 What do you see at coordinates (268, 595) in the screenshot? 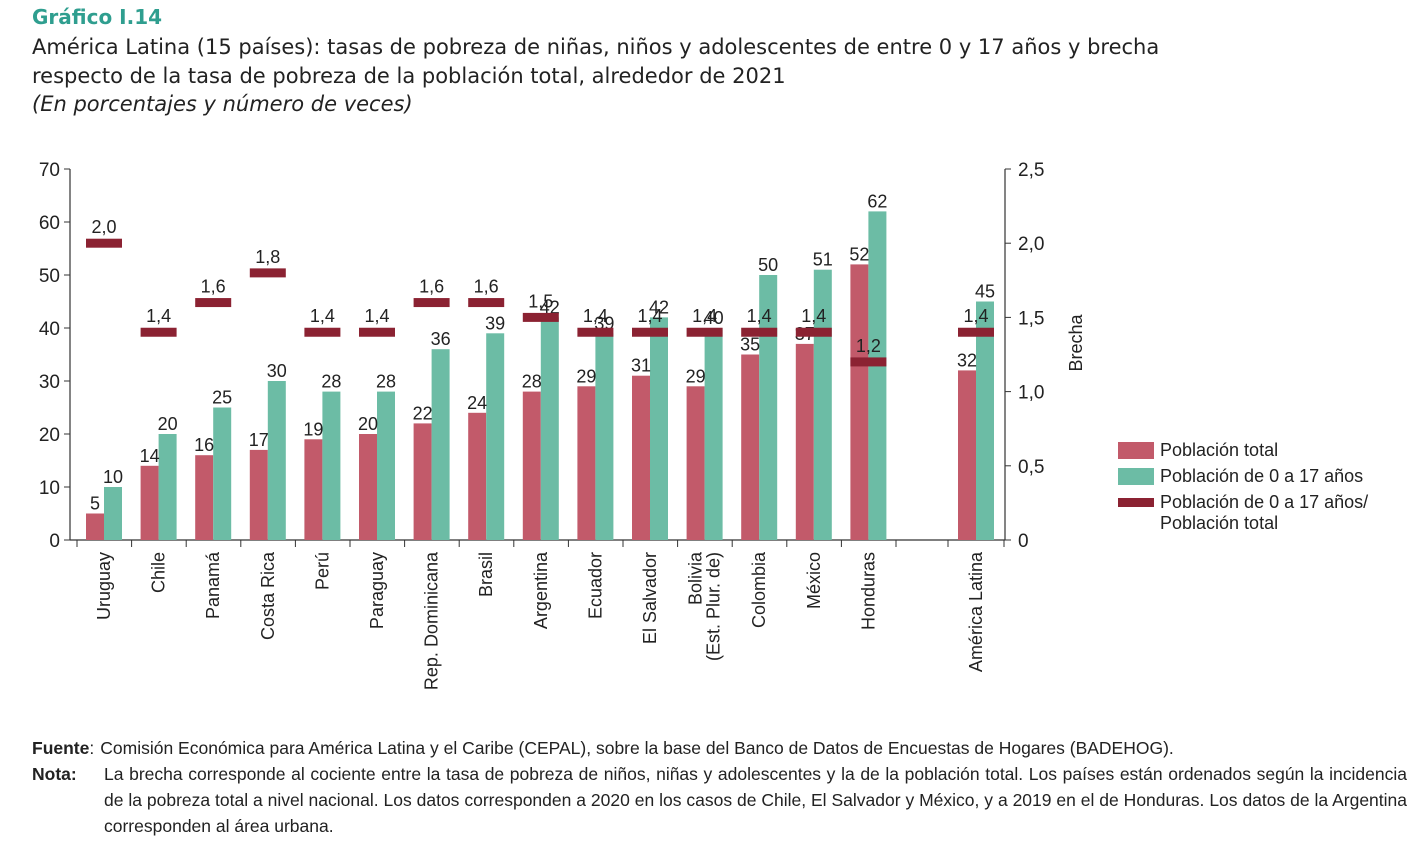
I see `x-category-label: Costa Rica` at bounding box center [268, 595].